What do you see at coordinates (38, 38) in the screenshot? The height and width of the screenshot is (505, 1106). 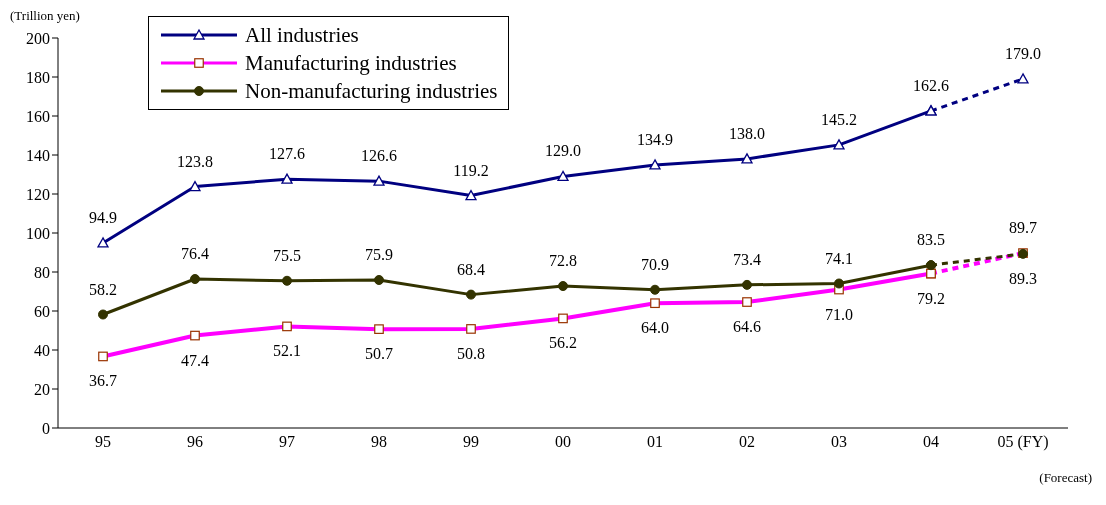 I see `y-tick-label: 200` at bounding box center [38, 38].